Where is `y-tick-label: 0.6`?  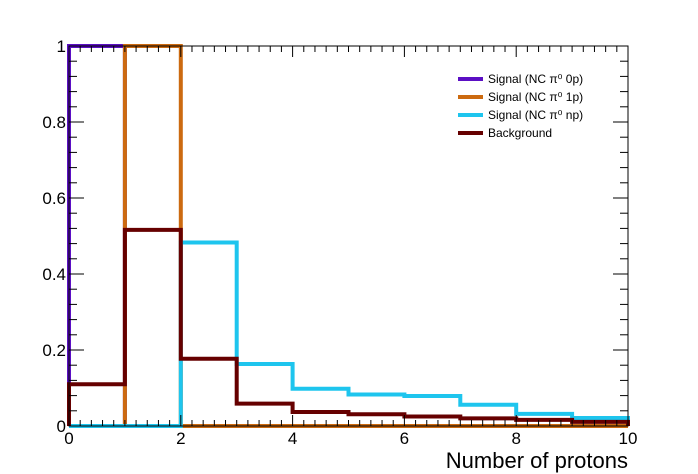 y-tick-label: 0.6 is located at coordinates (54, 198).